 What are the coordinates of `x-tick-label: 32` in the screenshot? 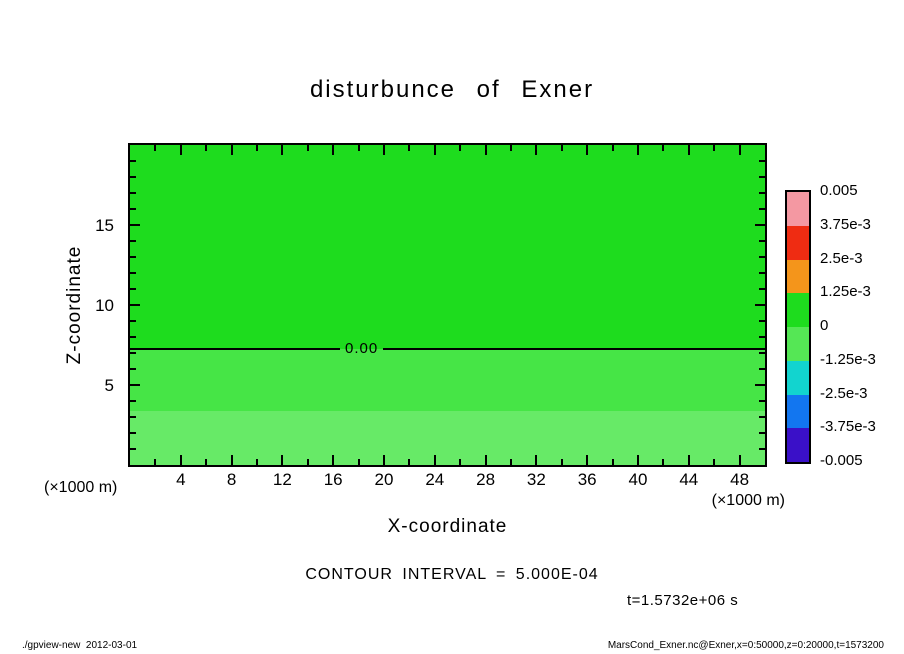 It's located at (536, 479).